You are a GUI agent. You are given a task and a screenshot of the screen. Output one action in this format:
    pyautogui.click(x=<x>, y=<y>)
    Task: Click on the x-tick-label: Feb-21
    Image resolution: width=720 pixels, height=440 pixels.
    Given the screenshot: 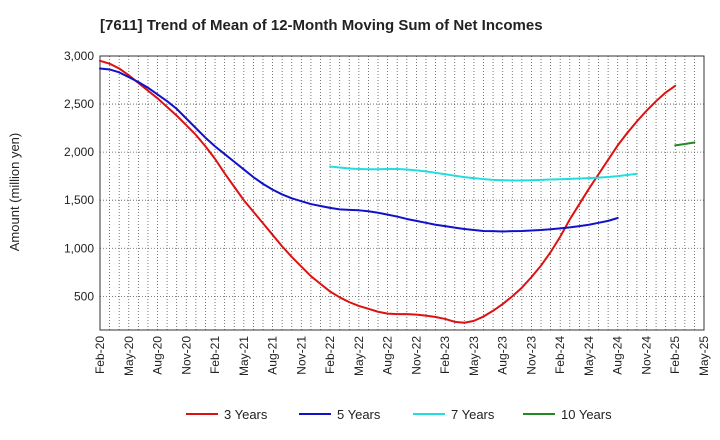 What is the action you would take?
    pyautogui.click(x=215, y=355)
    